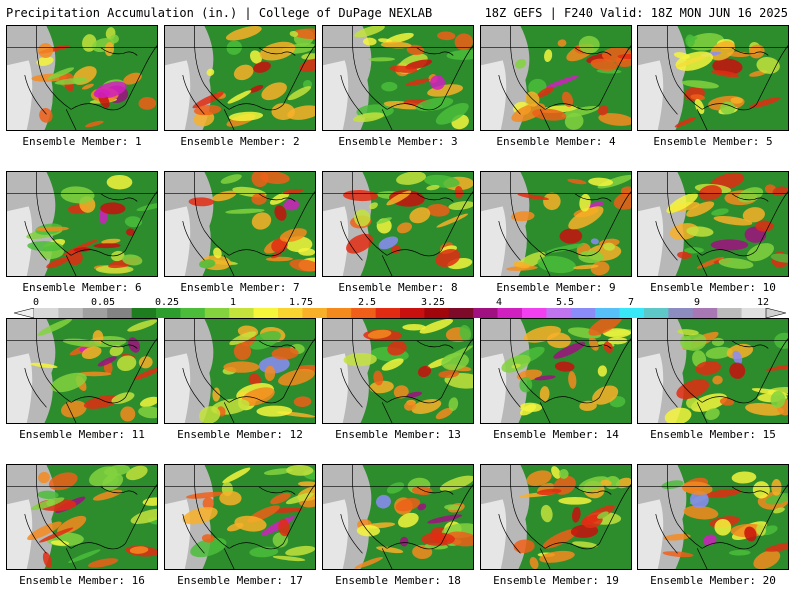 The image size is (800, 600). Describe the element at coordinates (240, 580) in the screenshot. I see `ensemble-member-label: Ensemble Member: 17` at that location.